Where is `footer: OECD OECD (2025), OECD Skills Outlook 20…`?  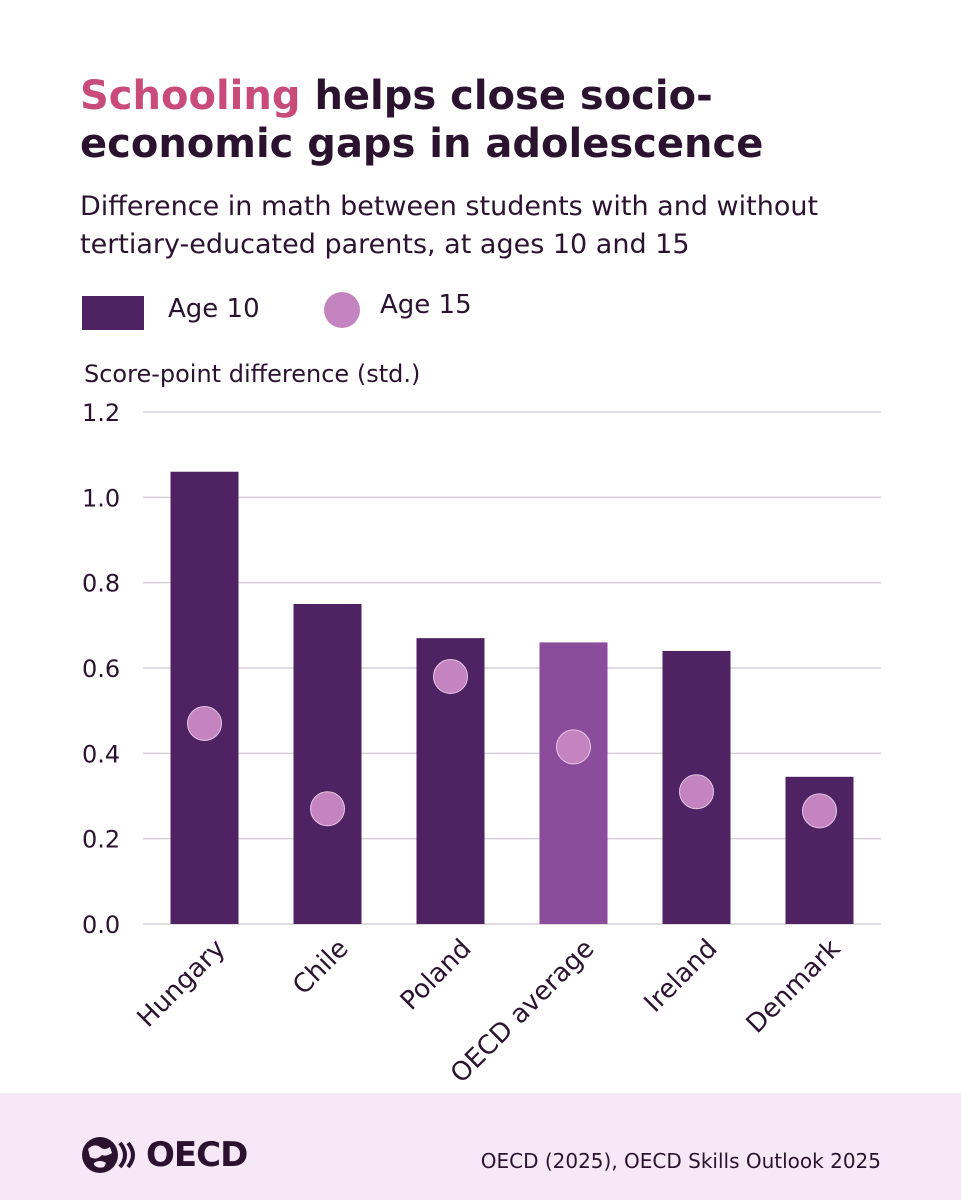 footer: OECD OECD (2025), OECD Skills Outlook 20… is located at coordinates (480, 1146).